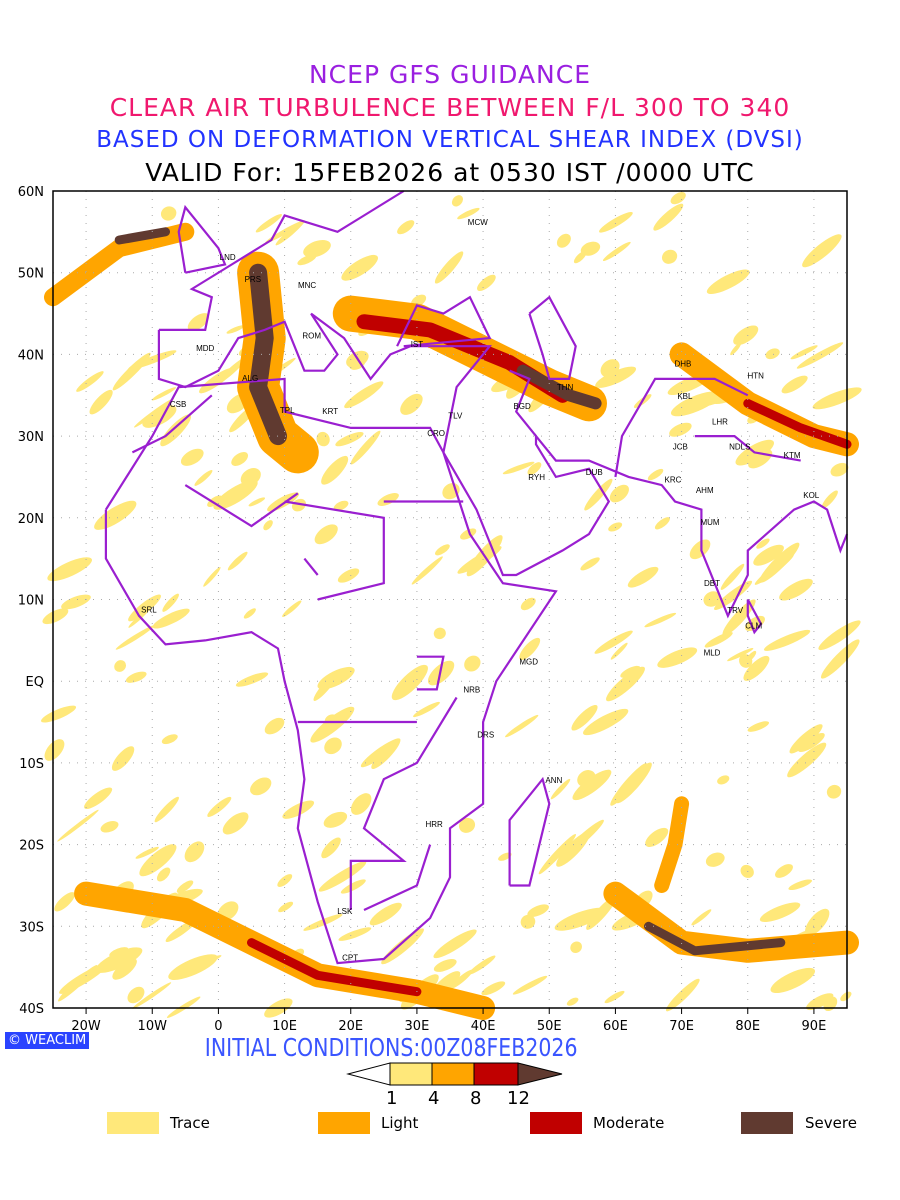 Image resolution: width=900 pixels, height=1200 pixels. I want to click on station-label: DHB, so click(682, 363).